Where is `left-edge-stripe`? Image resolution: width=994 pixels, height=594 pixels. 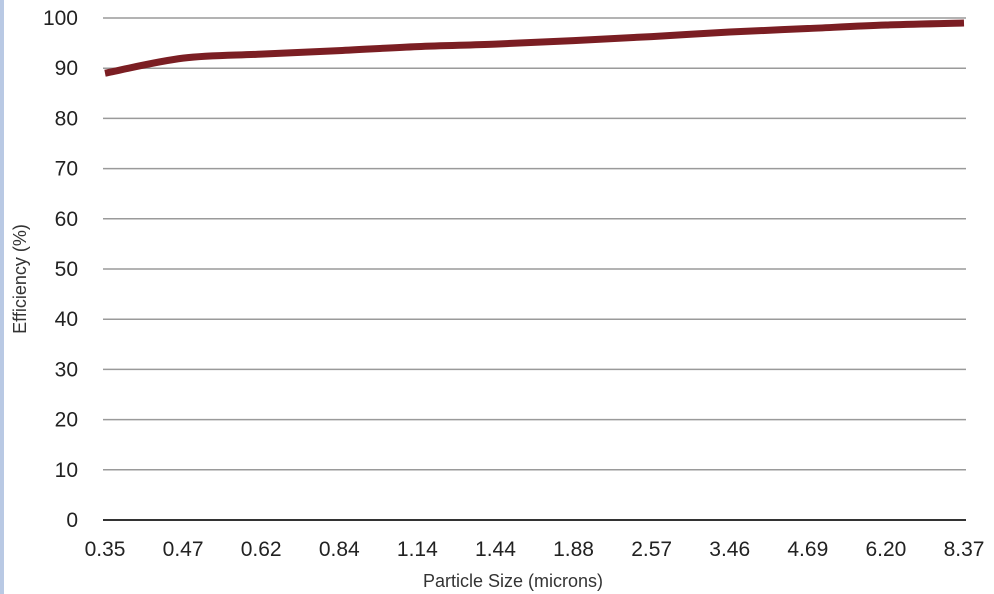
left-edge-stripe is located at coordinates (2, 297).